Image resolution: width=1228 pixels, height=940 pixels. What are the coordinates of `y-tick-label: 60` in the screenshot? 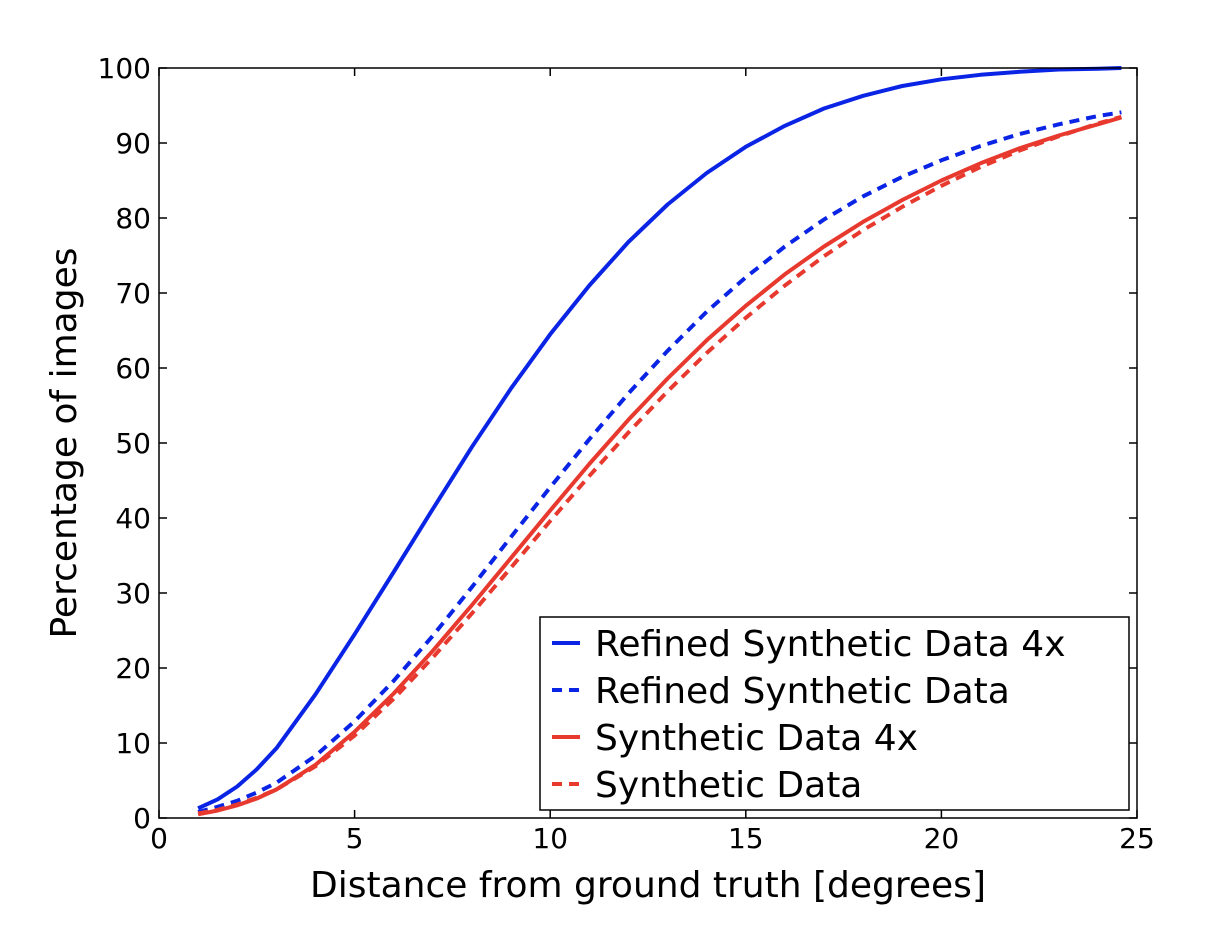 It's located at (133, 368).